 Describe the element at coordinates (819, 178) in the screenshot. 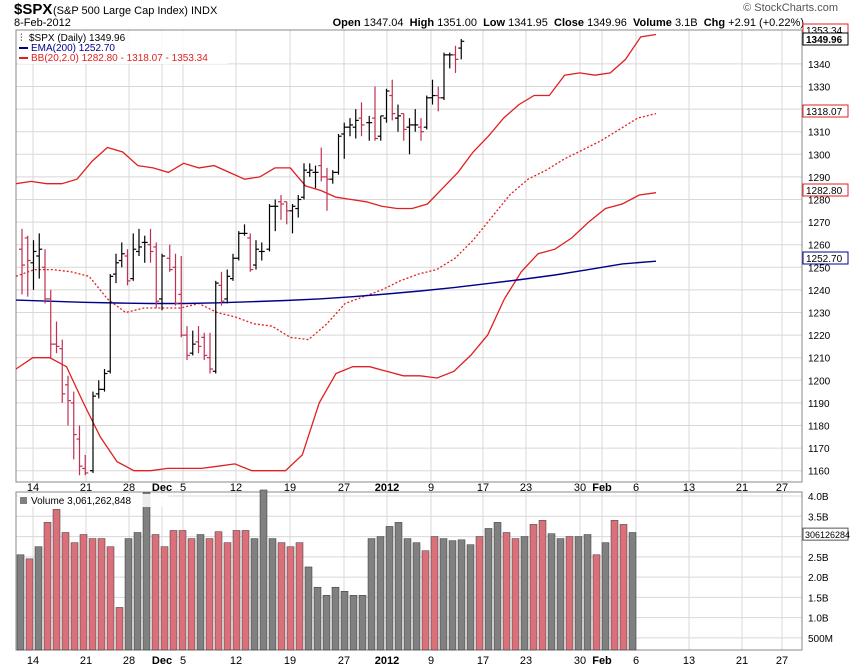

I see `price-tick-label: 1290` at that location.